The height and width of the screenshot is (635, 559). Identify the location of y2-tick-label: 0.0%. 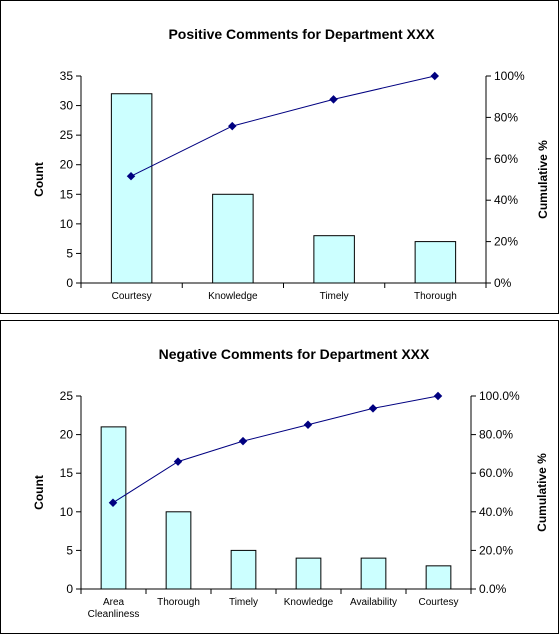
(493, 589).